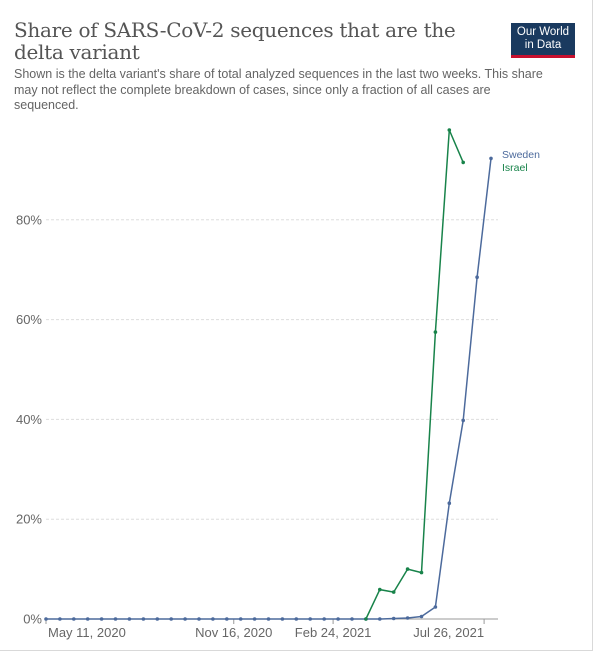  Describe the element at coordinates (448, 632) in the screenshot. I see `x-tick-label: Jul 26, 2021` at that location.